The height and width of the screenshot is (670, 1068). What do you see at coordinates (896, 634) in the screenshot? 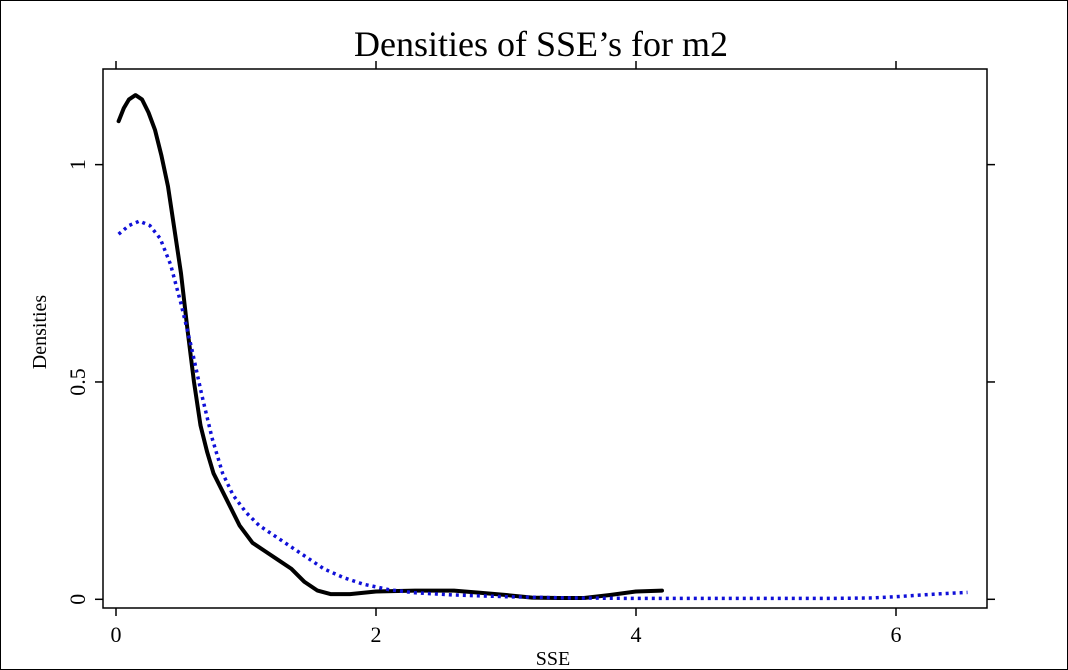
I see `x-tick-label: 6` at bounding box center [896, 634].